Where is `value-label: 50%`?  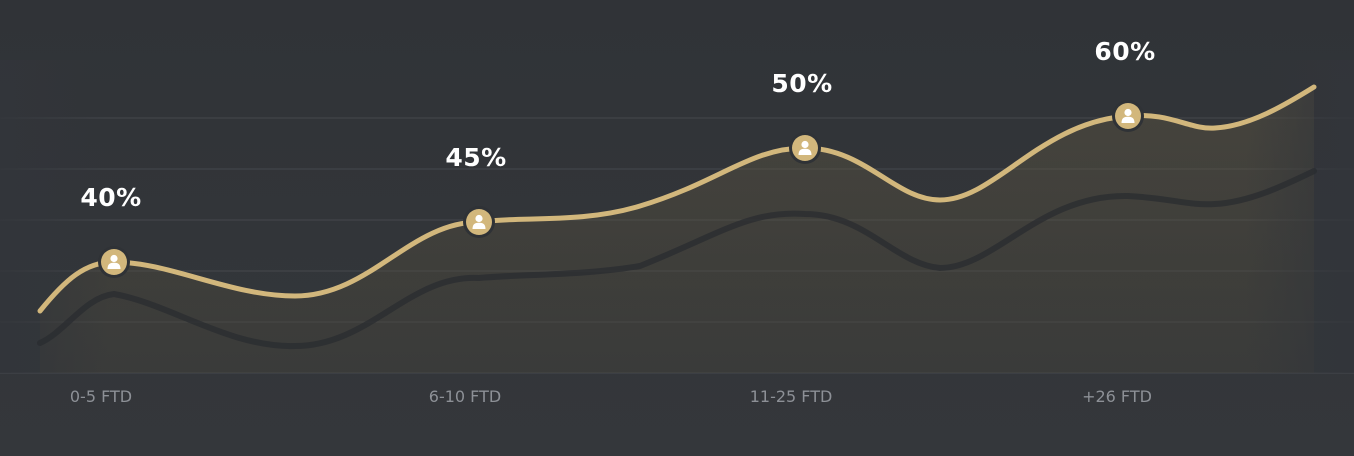
value-label: 50% is located at coordinates (801, 83).